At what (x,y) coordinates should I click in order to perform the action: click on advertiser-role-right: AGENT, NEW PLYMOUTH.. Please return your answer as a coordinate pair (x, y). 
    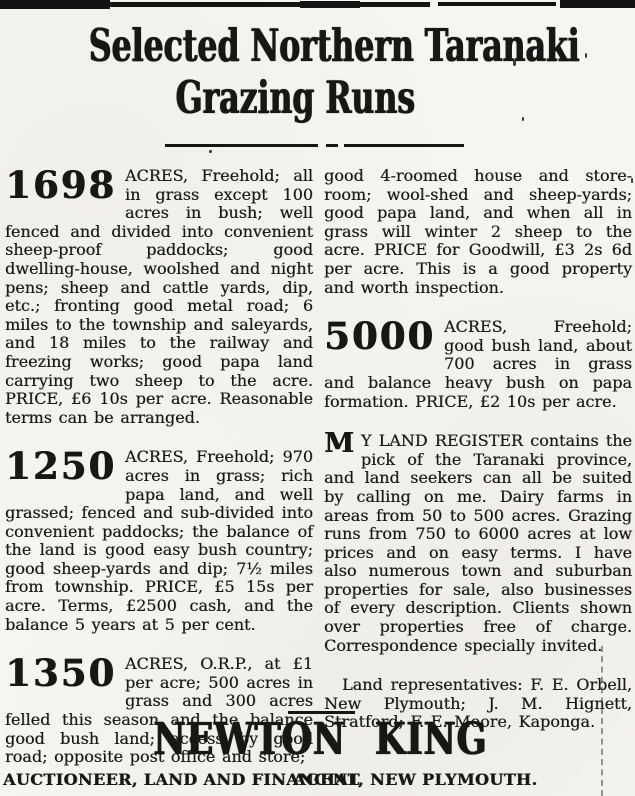
    Looking at the image, I should click on (415, 779).